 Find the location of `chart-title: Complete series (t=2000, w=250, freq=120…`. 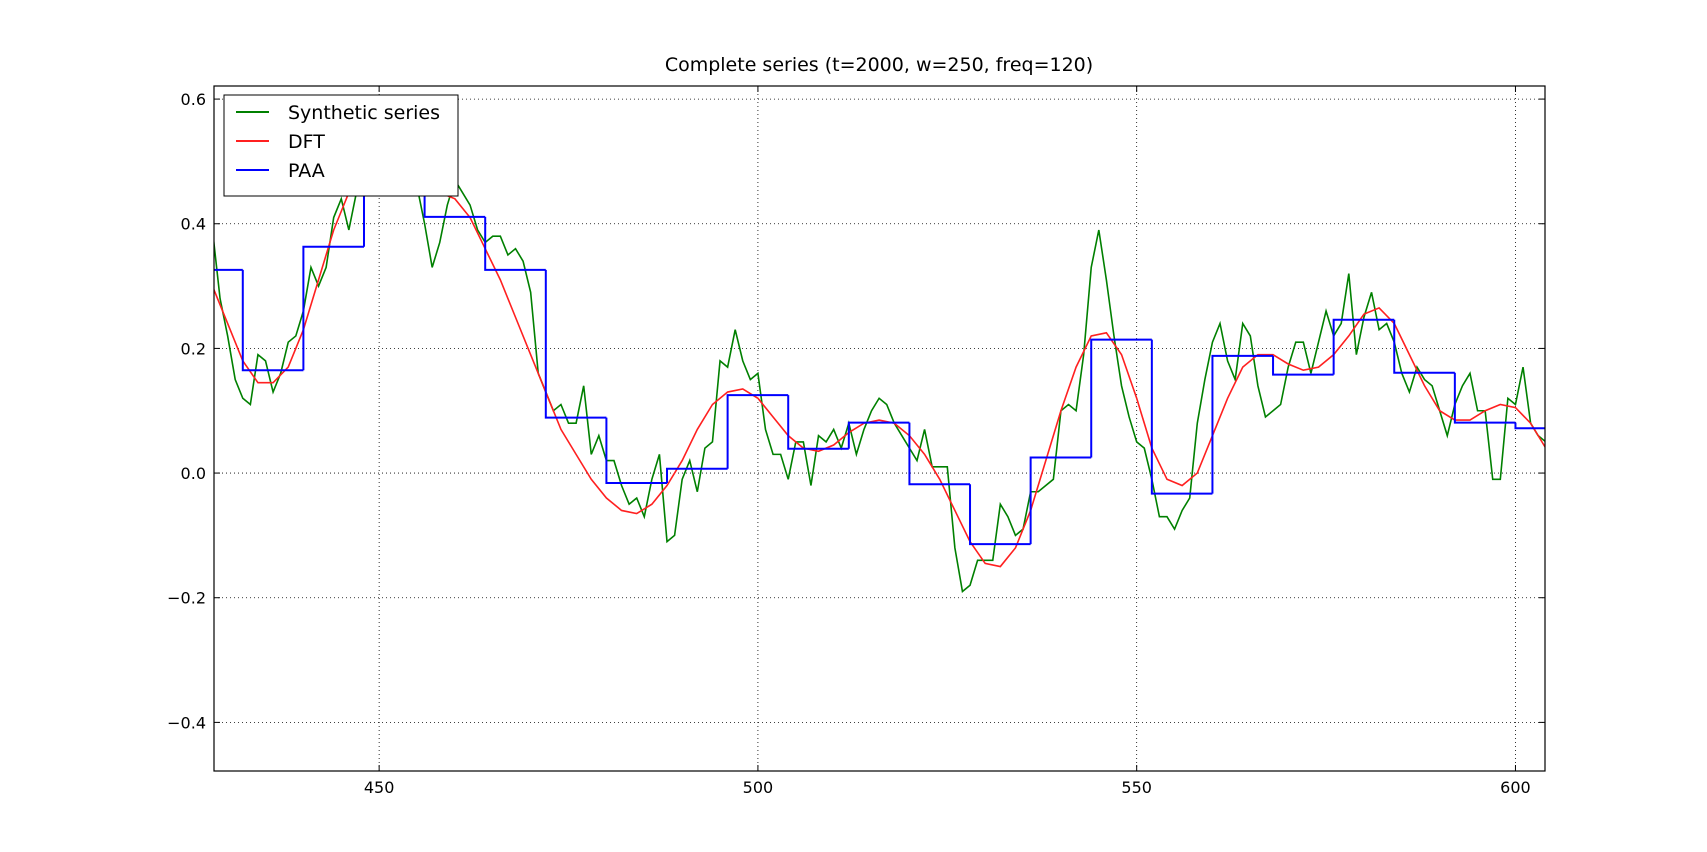

chart-title: Complete series (t=2000, w=250, freq=120… is located at coordinates (879, 65).